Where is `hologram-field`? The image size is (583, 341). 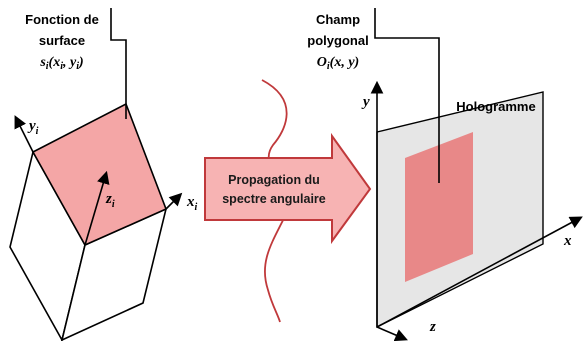
hologram-field is located at coordinates (439, 207).